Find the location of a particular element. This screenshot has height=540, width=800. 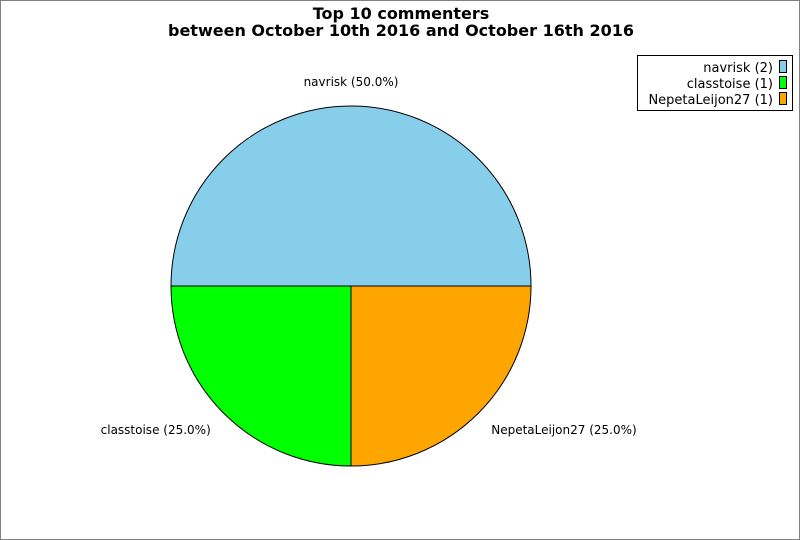

chart-title: Top 10 commenters is located at coordinates (401, 13).